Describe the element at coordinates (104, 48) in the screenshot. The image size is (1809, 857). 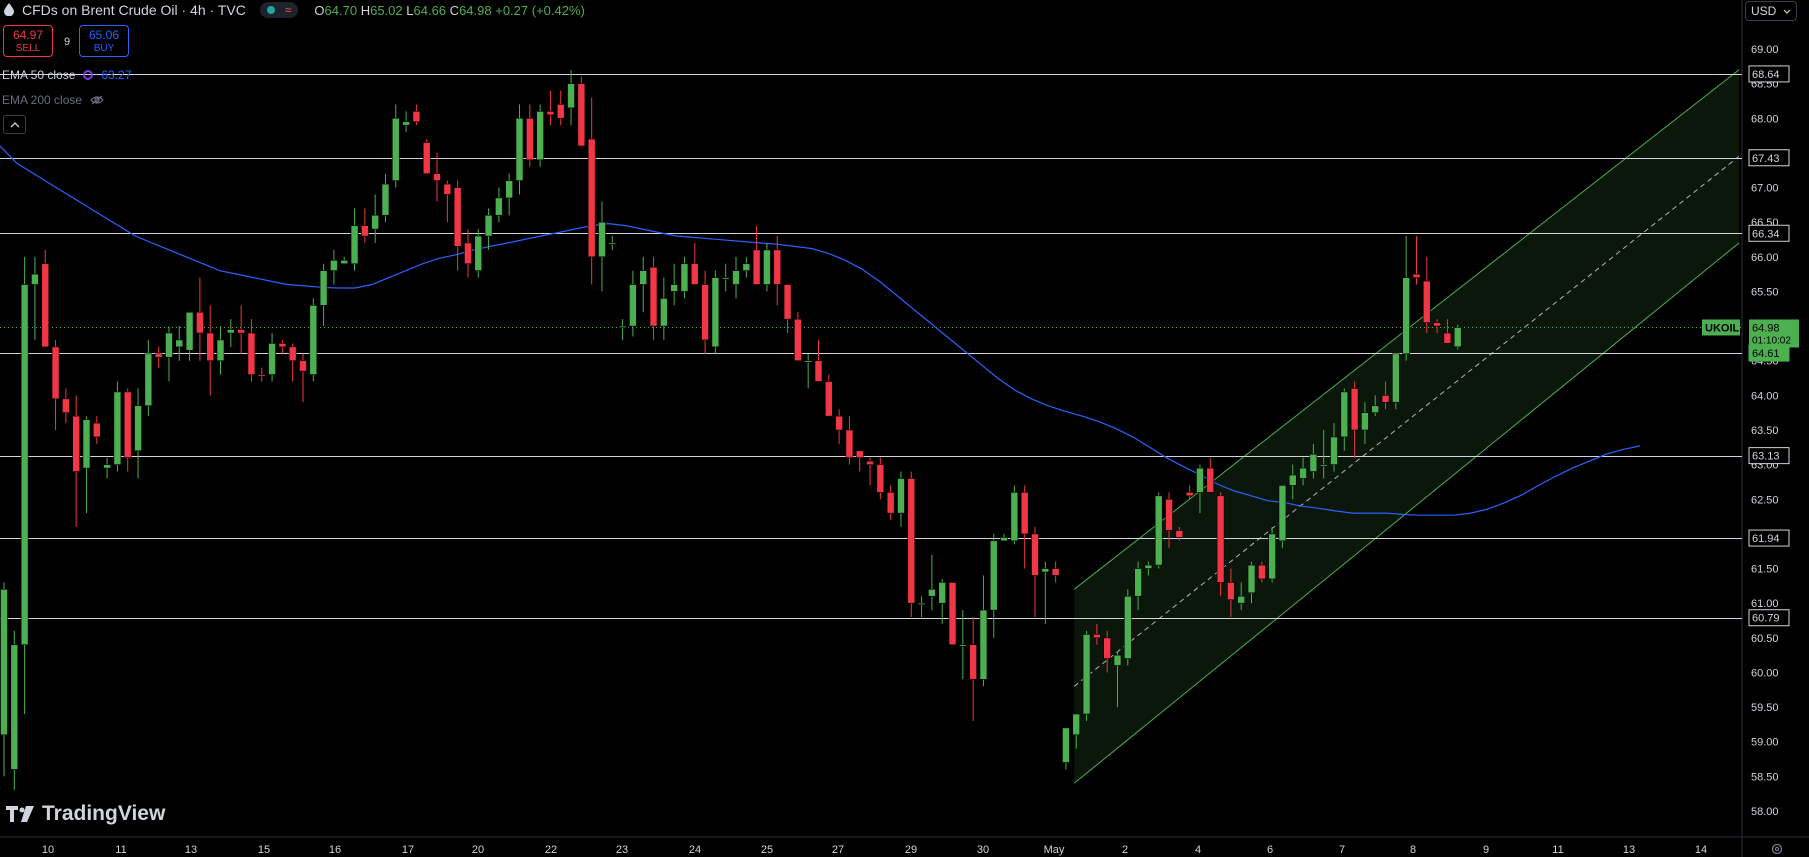
I see `buy-label: BUY` at that location.